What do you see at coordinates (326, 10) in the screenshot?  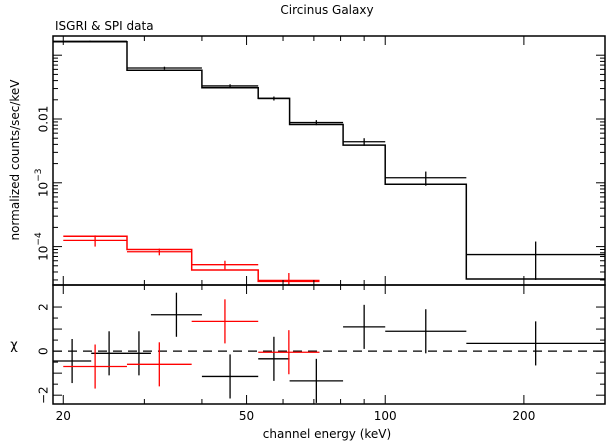 I see `chart-title: Circinus Galaxy` at bounding box center [326, 10].